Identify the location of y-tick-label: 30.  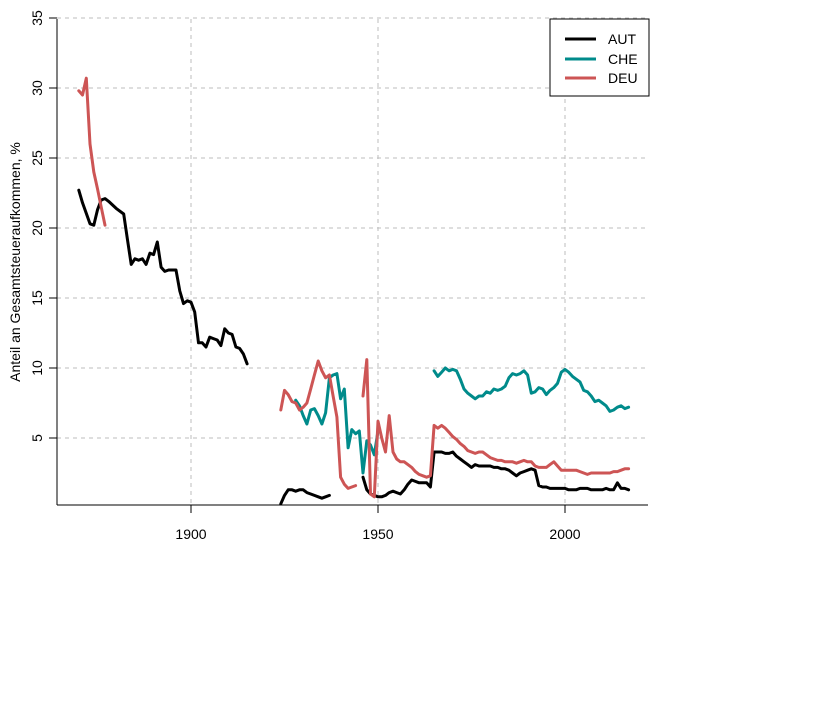
(37, 88).